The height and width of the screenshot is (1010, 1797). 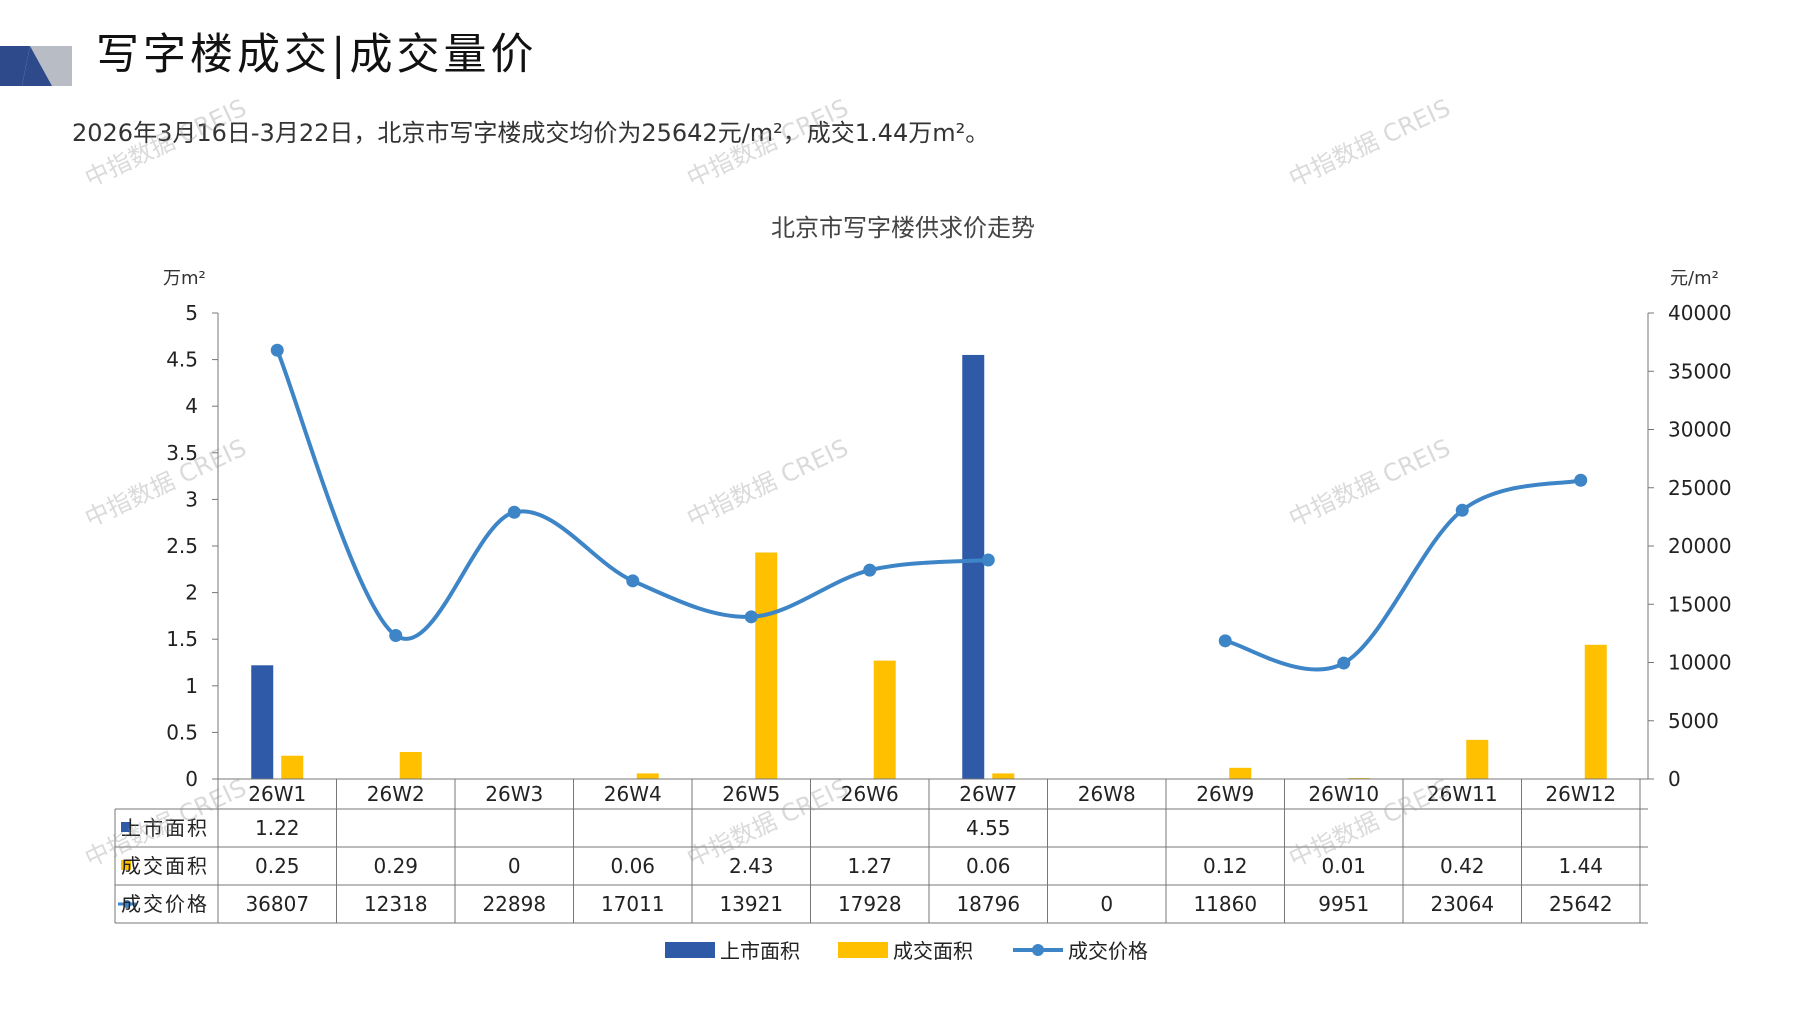 What do you see at coordinates (1225, 794) in the screenshot?
I see `x-tick-label: 26W9` at bounding box center [1225, 794].